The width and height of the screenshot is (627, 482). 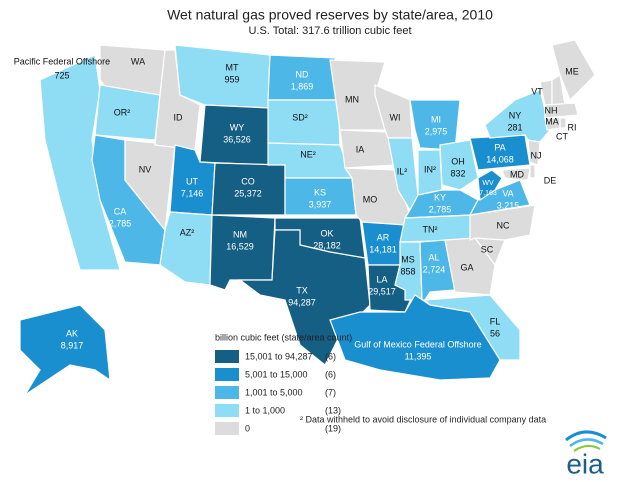 I want to click on state-value: 7,163, so click(x=488, y=193).